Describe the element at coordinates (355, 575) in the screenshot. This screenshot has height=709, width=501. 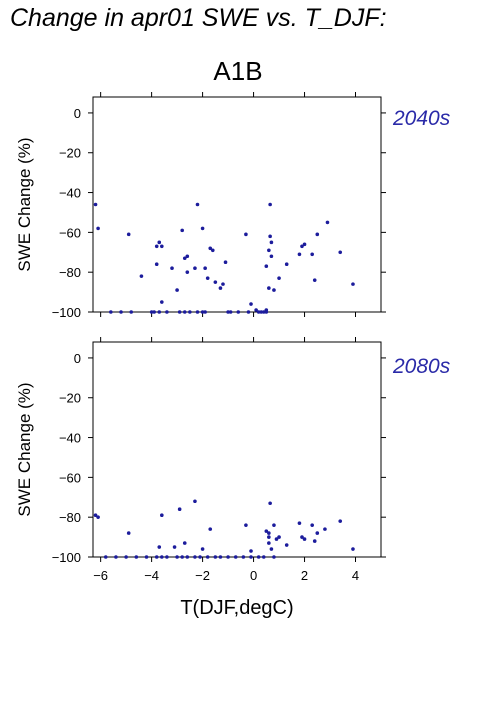
I see `x-tick-label: 4` at that location.